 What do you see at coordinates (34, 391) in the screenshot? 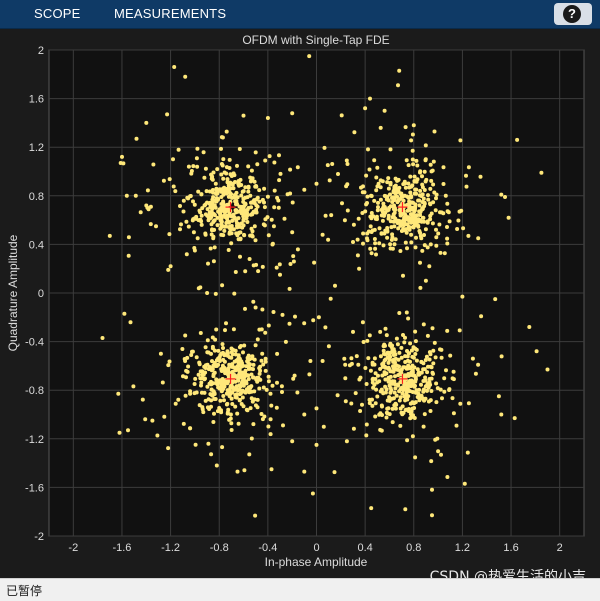
I see `y-tick-label: -0.8` at bounding box center [34, 391].